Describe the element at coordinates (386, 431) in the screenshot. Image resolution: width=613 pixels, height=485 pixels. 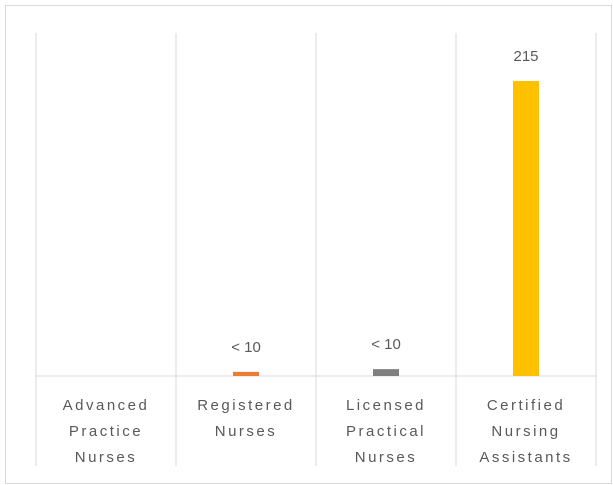
I see `x-tick-label: Licensed Practical Nurses` at that location.